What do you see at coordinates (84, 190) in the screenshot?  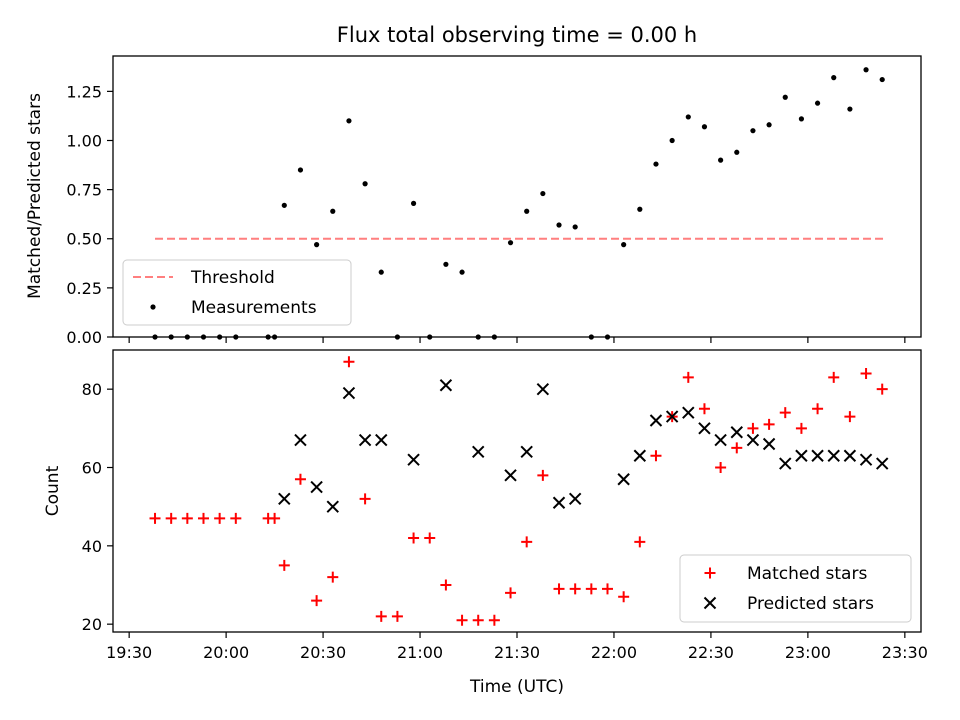 I see `top-y-tick-label: 0.75` at bounding box center [84, 190].